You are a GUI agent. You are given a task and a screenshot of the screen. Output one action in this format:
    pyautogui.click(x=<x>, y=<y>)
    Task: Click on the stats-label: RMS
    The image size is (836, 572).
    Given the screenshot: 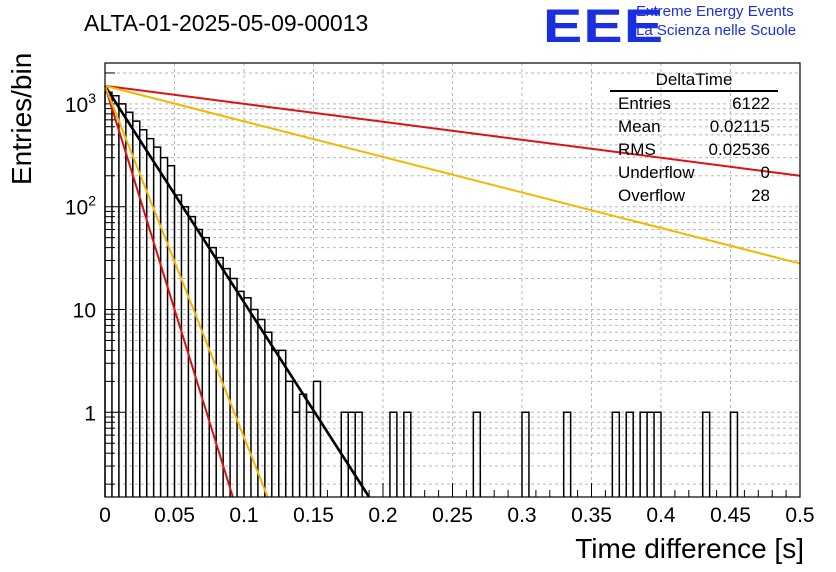 What is the action you would take?
    pyautogui.click(x=637, y=149)
    